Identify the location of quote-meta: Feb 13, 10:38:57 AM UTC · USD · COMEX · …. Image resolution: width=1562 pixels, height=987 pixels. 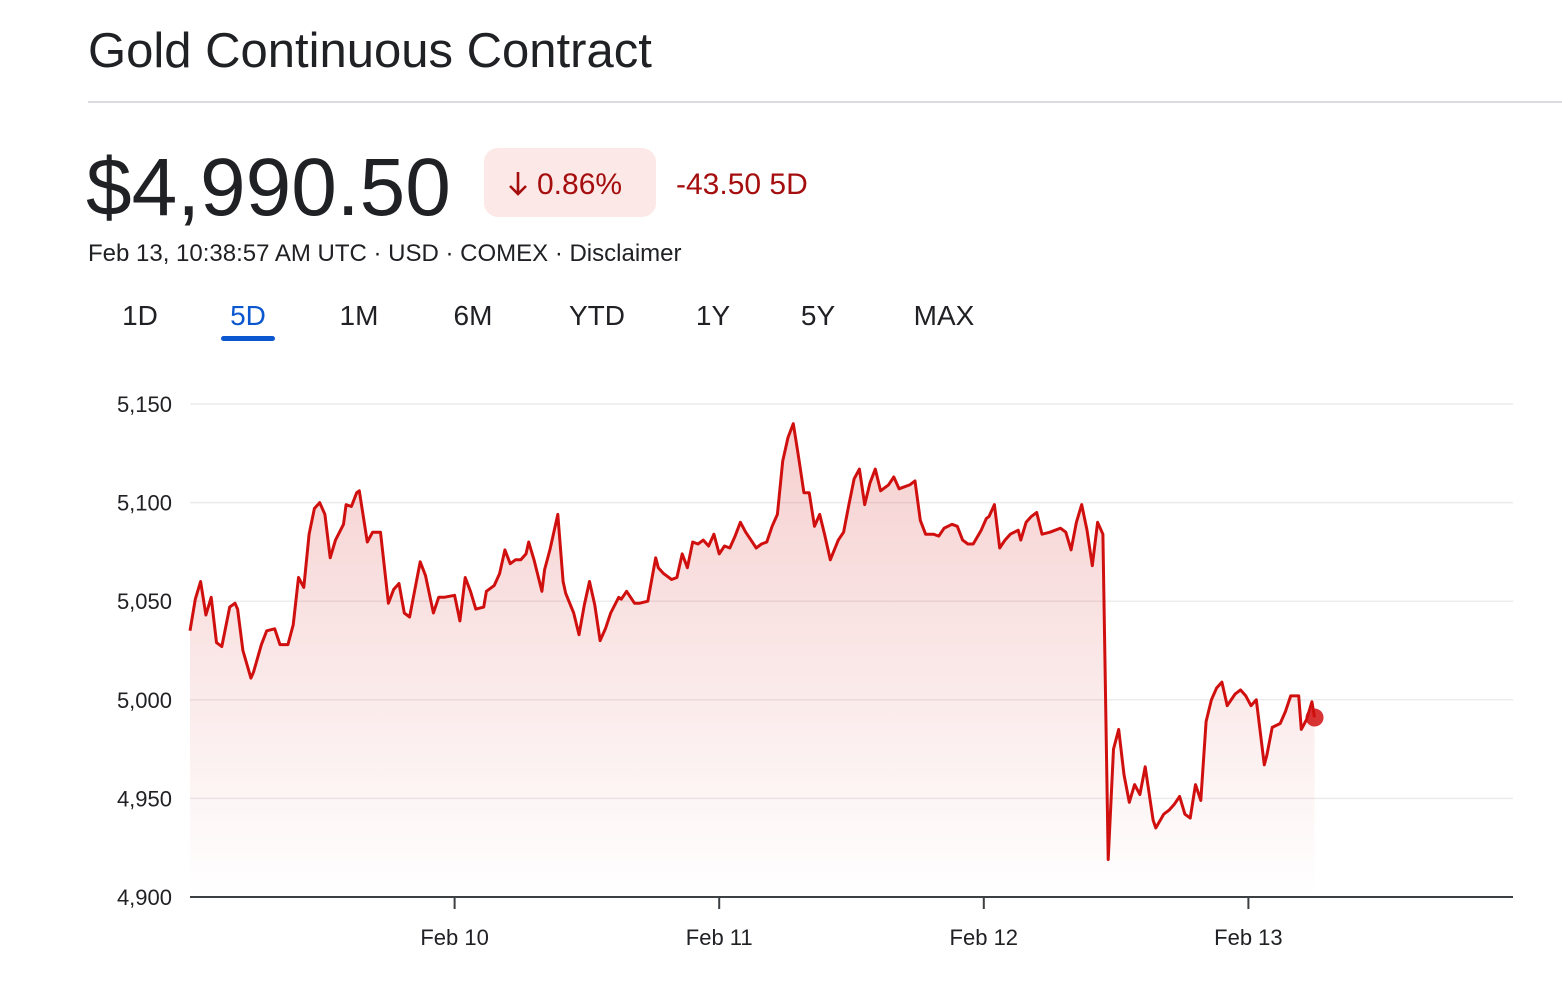
(384, 253).